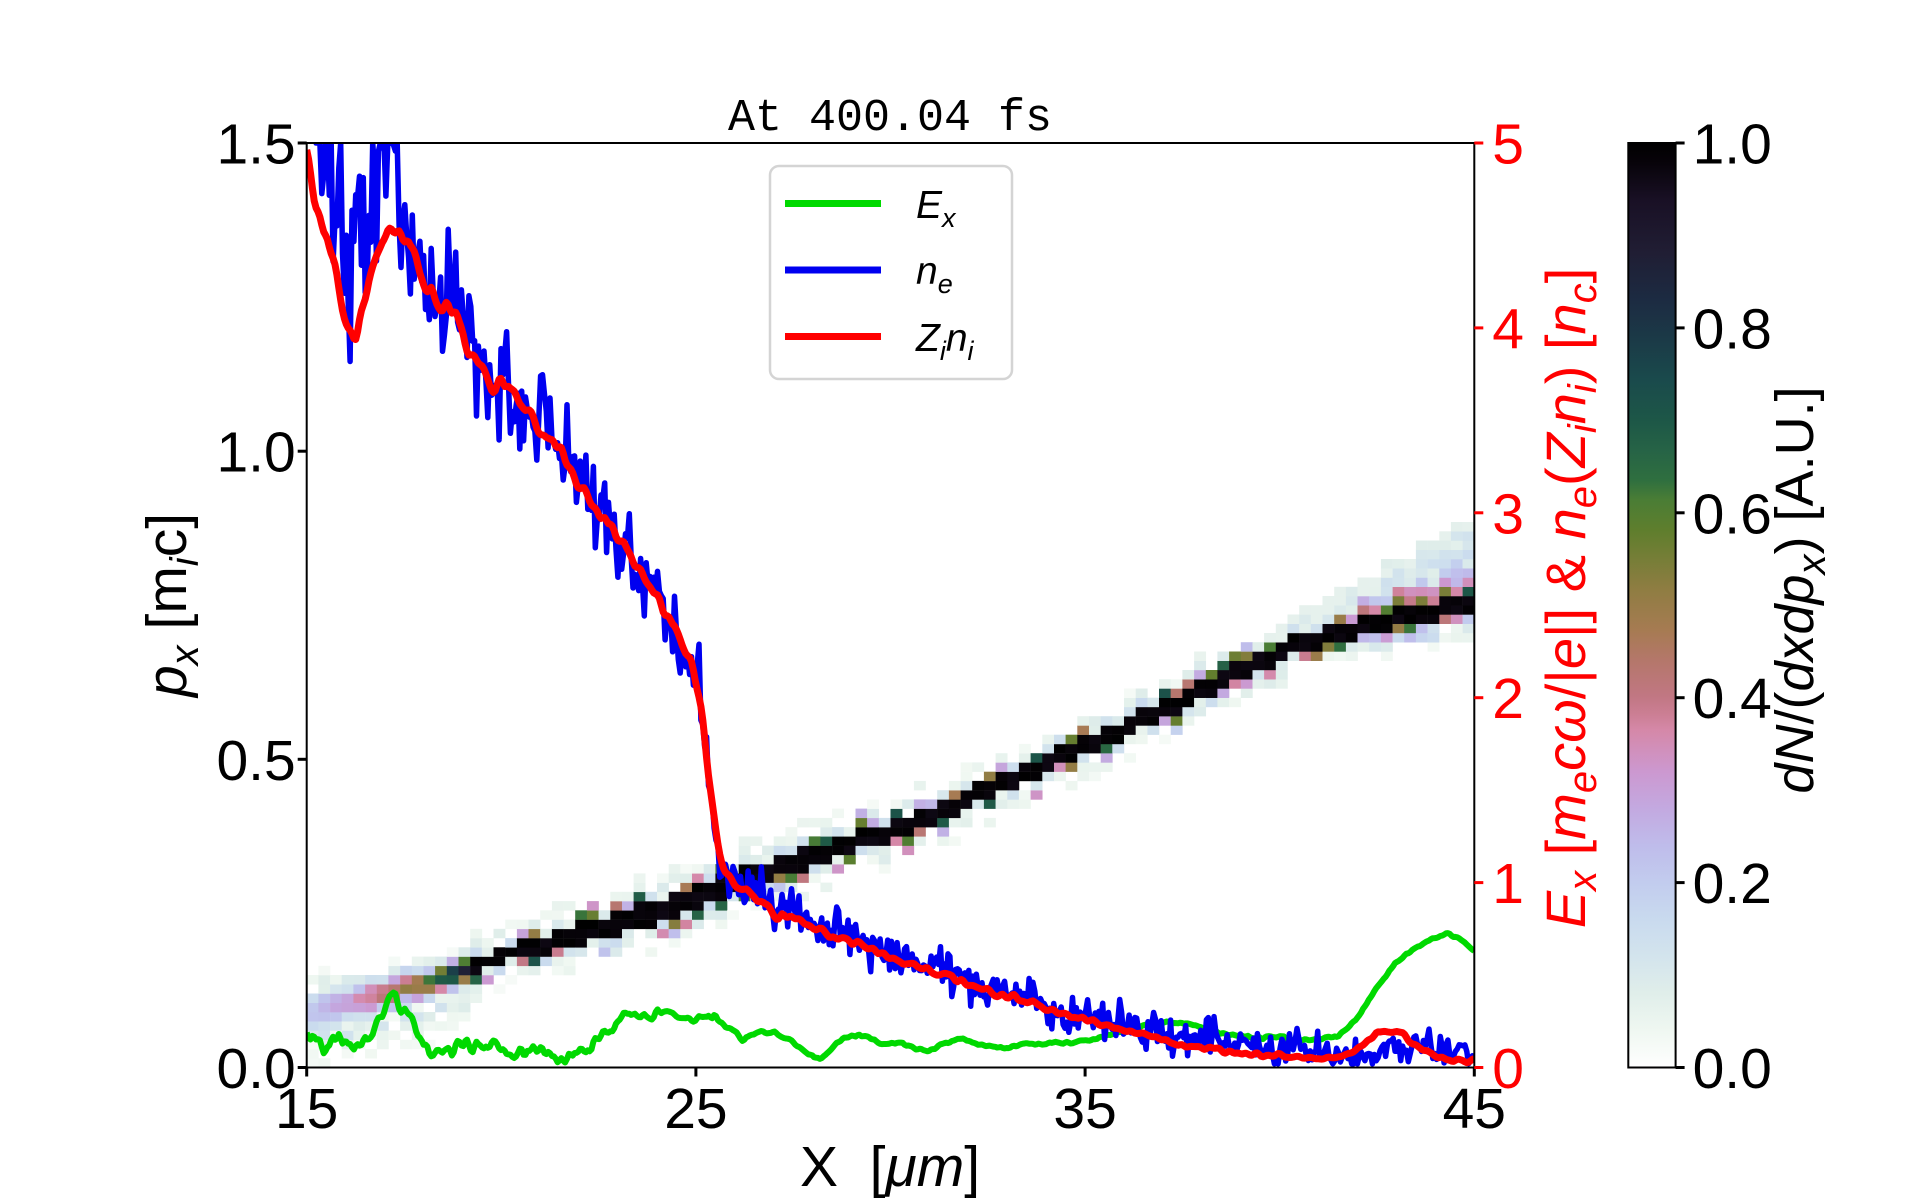 The width and height of the screenshot is (1920, 1200). I want to click on svg-text: 2, so click(1508, 699).